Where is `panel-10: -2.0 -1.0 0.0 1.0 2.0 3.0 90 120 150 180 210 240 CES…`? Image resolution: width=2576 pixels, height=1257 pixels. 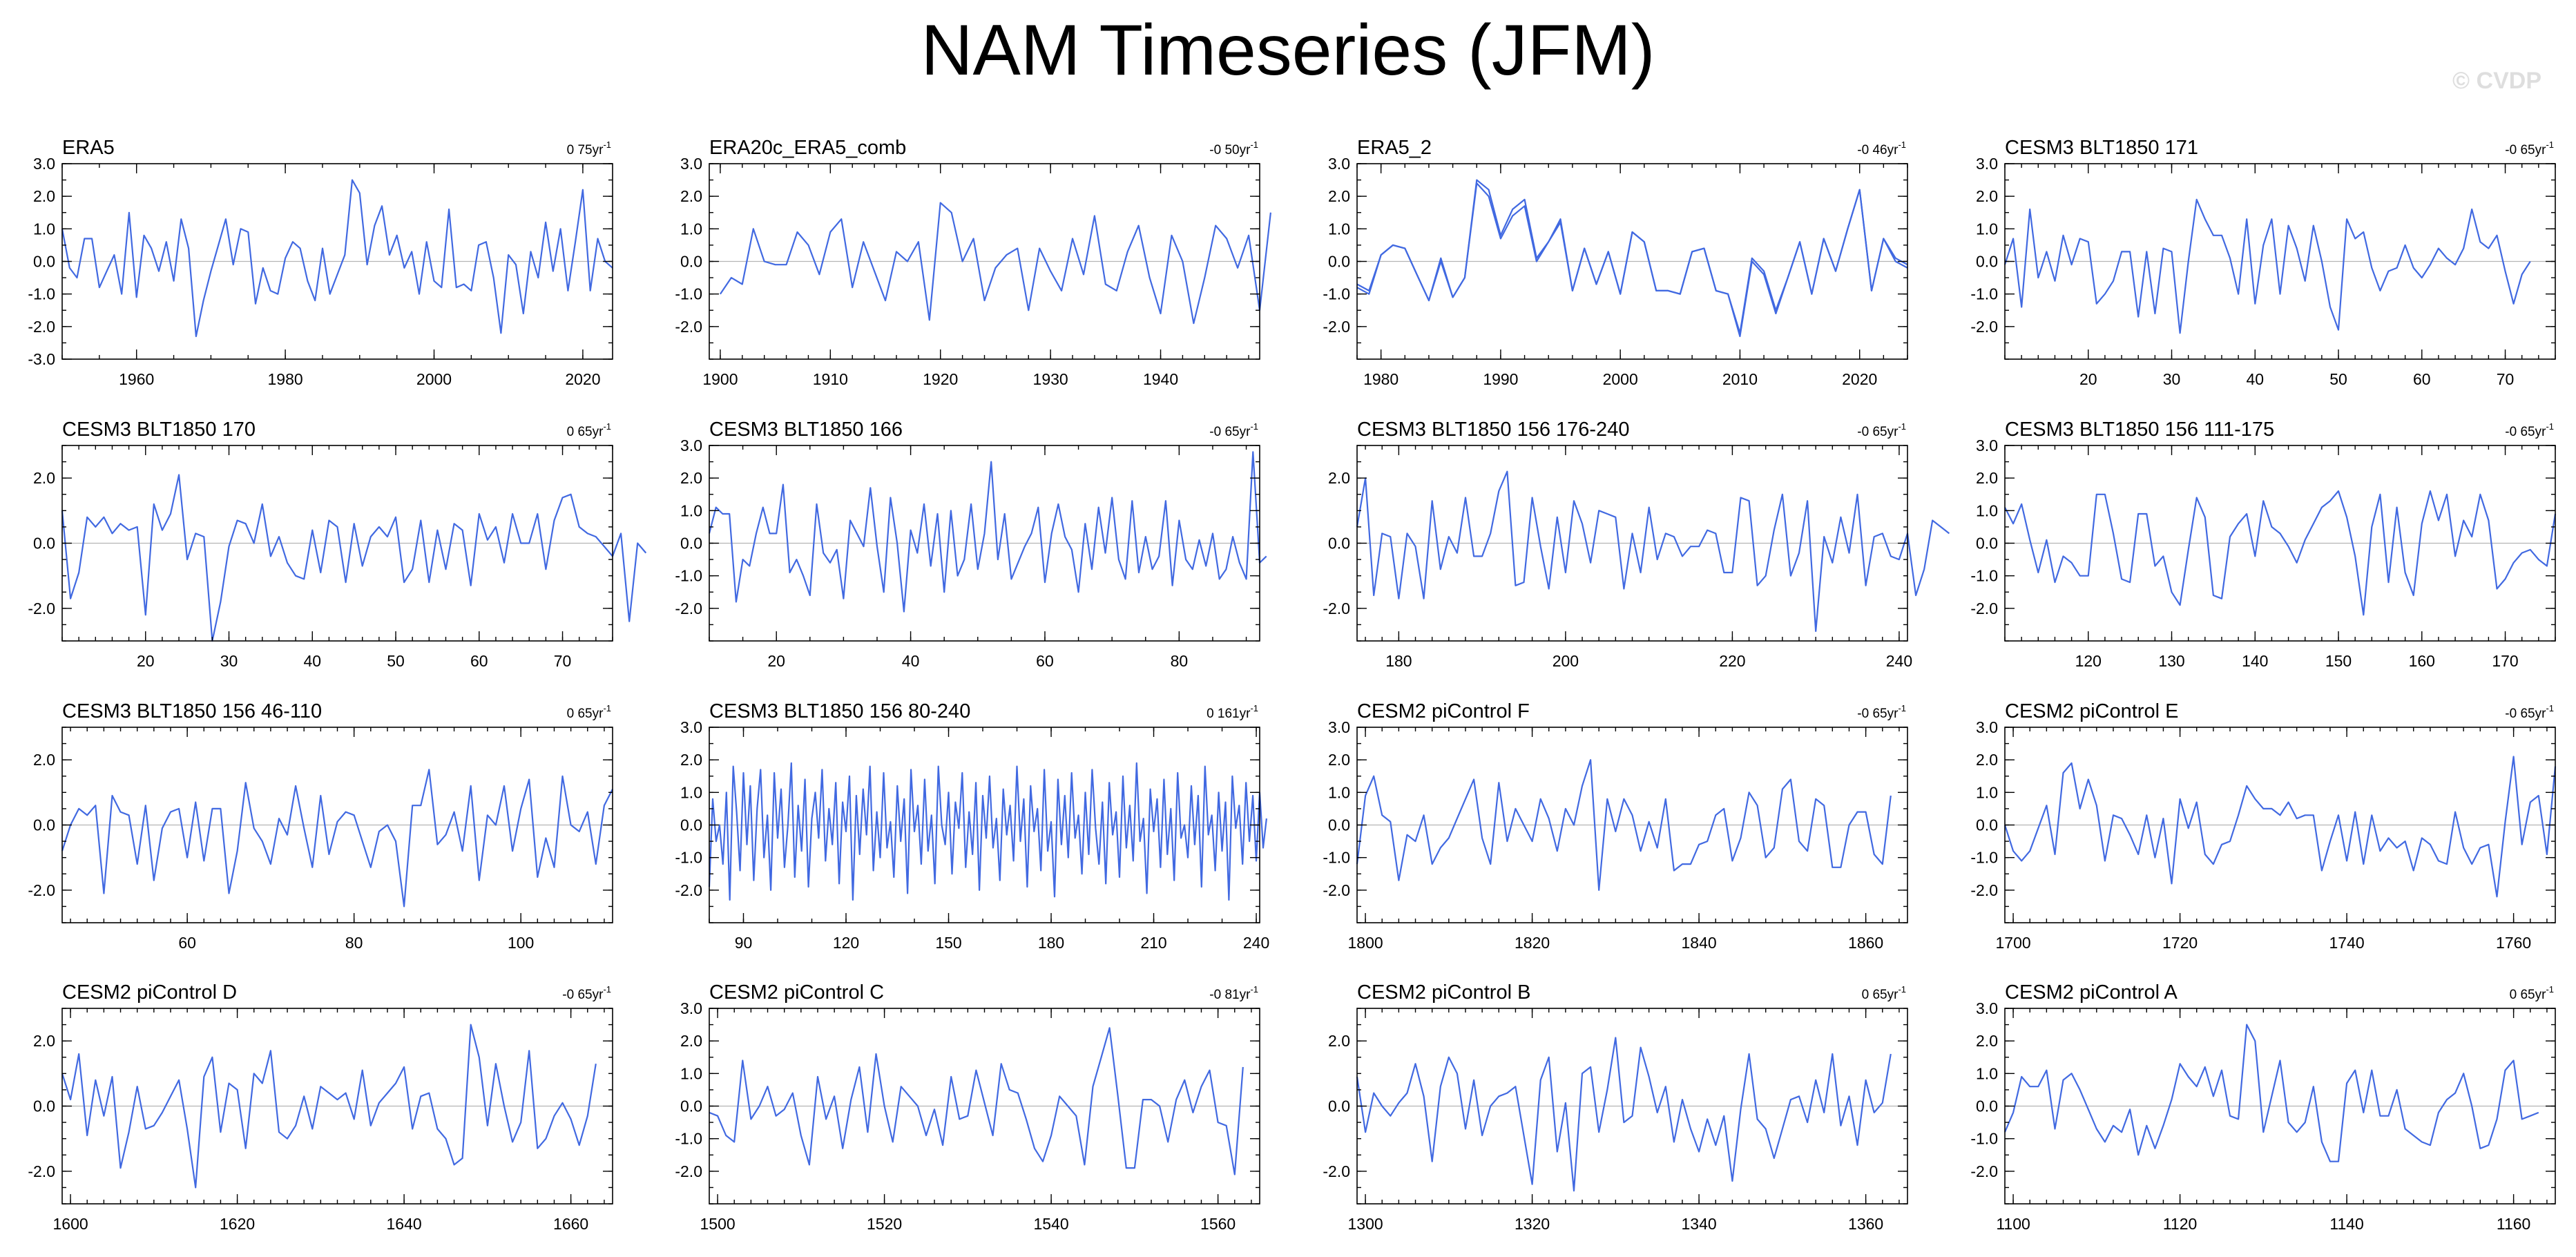 panel-10: -2.0 -1.0 0.0 1.0 2.0 3.0 90 120 150 180 210 240 CES… is located at coordinates (972, 826).